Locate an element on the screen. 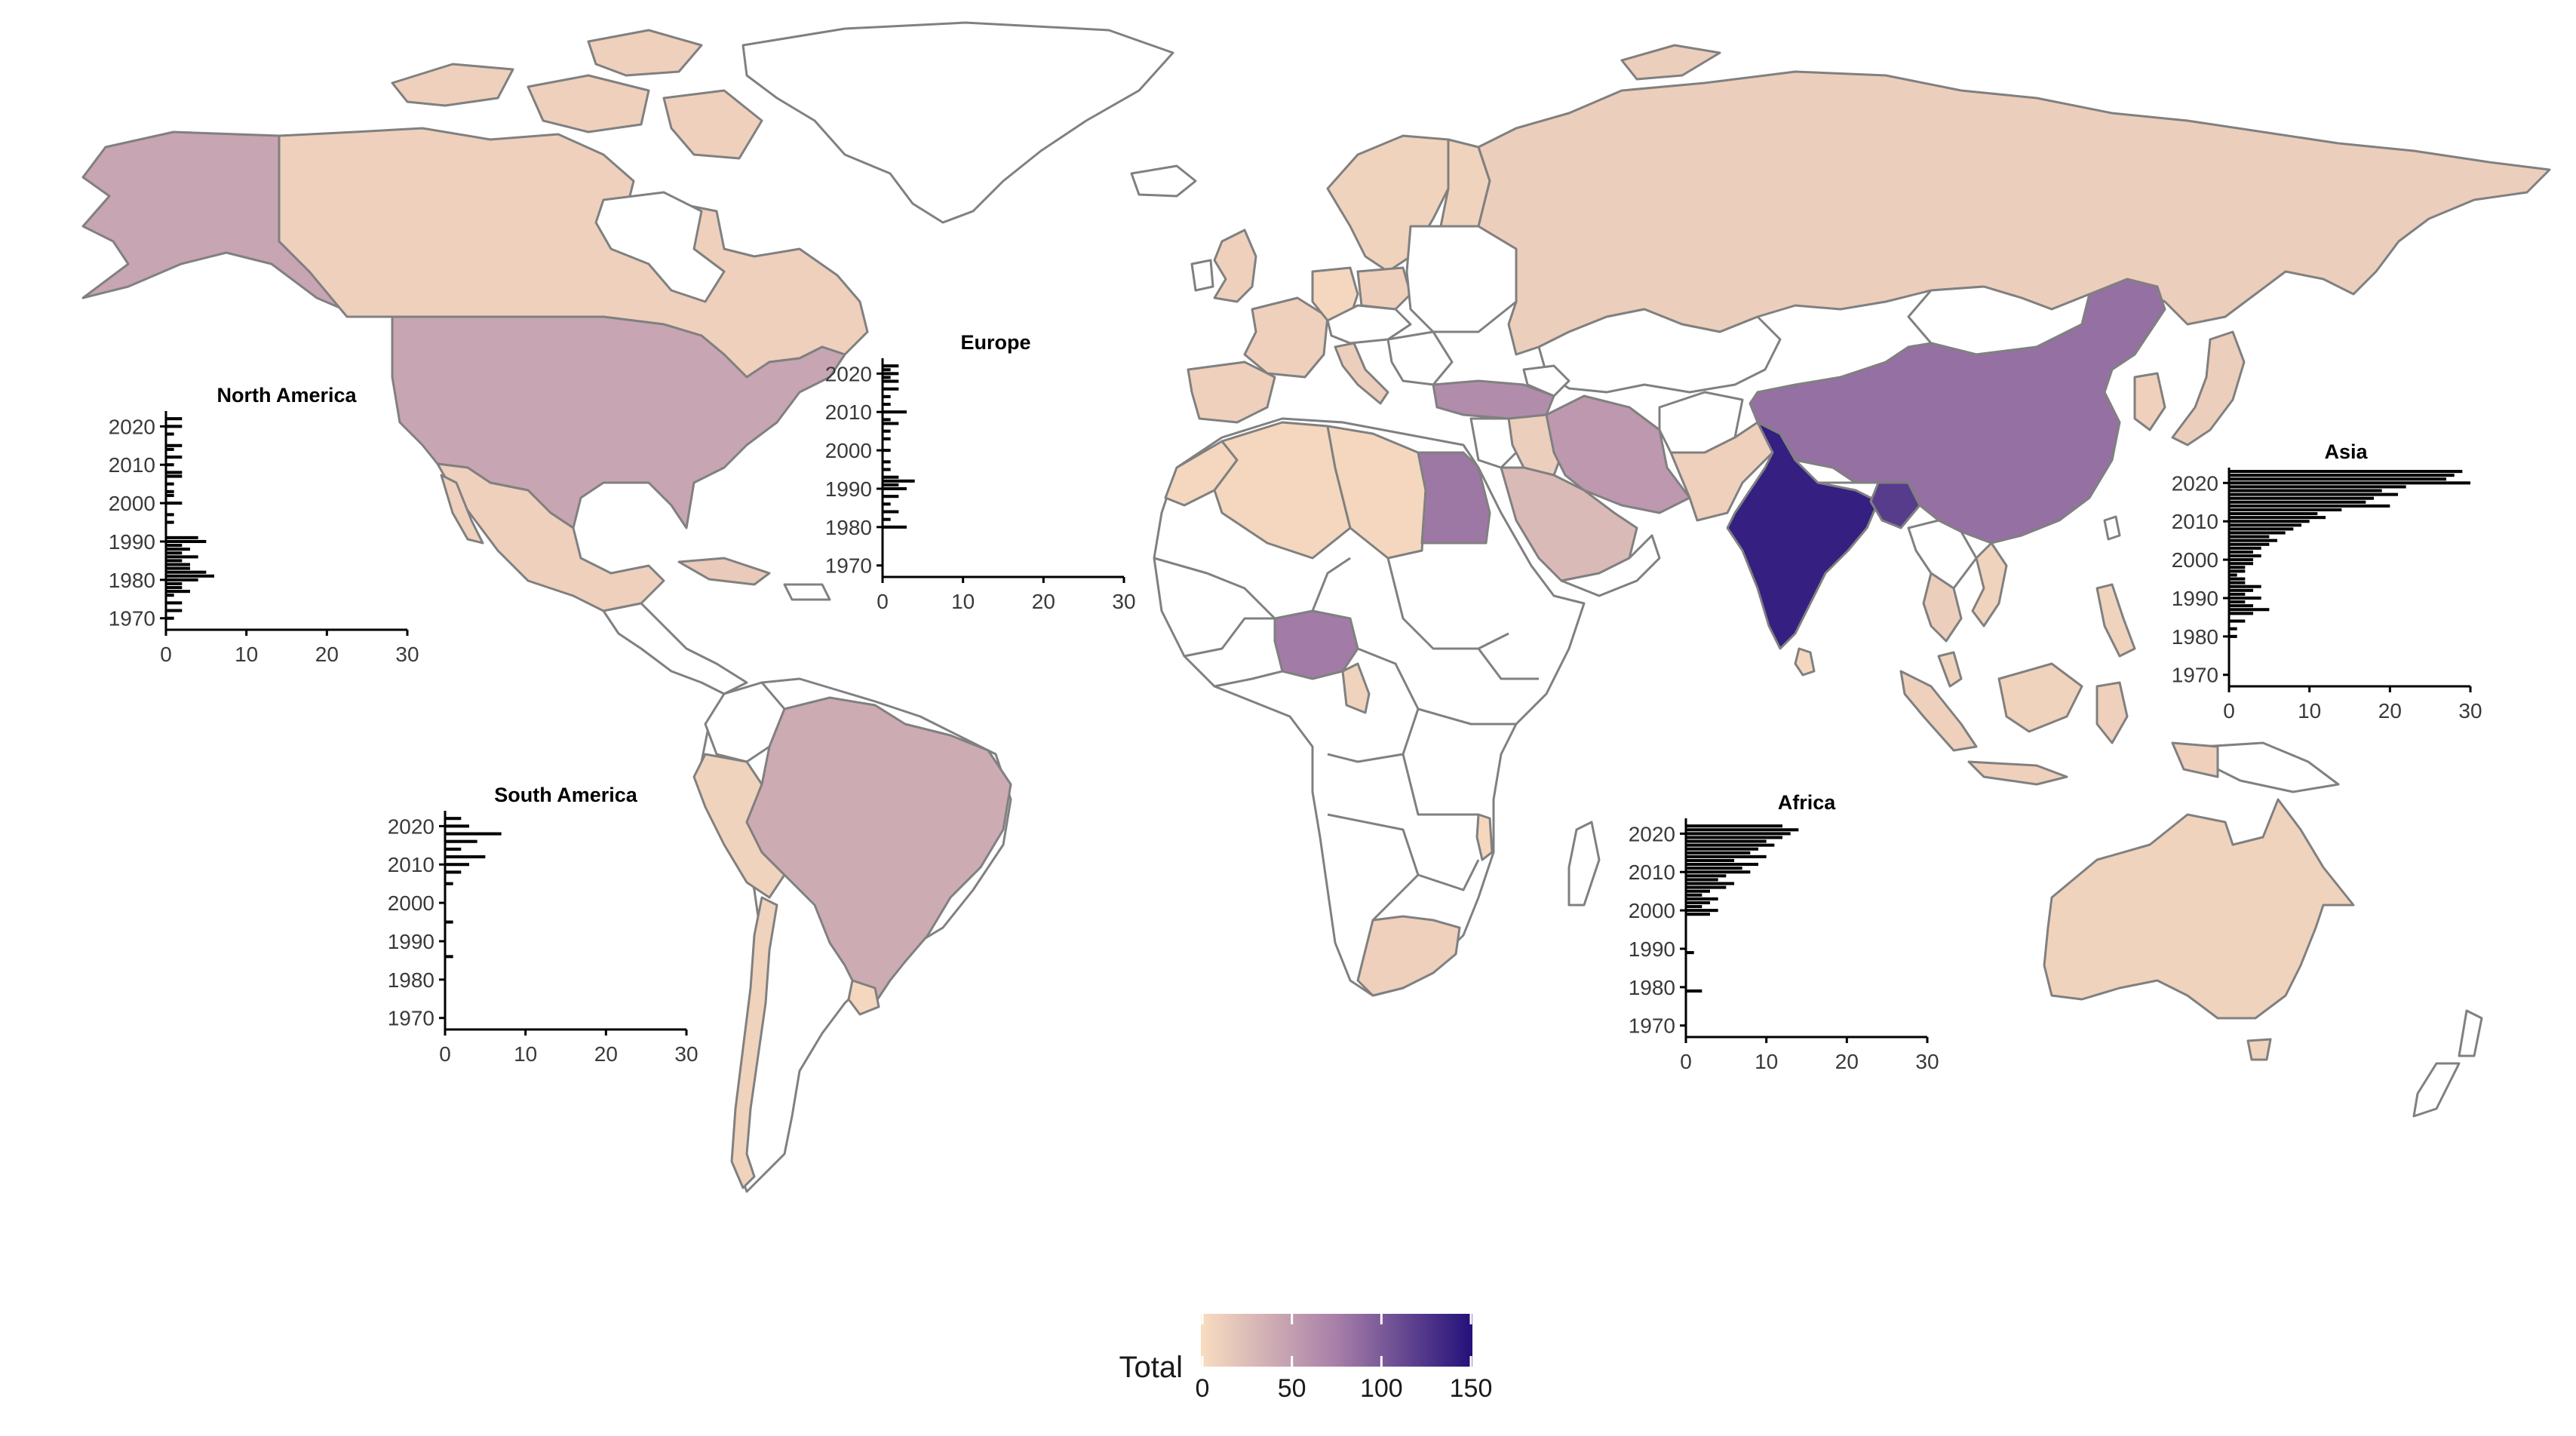 The height and width of the screenshot is (1436, 2576). region-taiwan is located at coordinates (2112, 528).